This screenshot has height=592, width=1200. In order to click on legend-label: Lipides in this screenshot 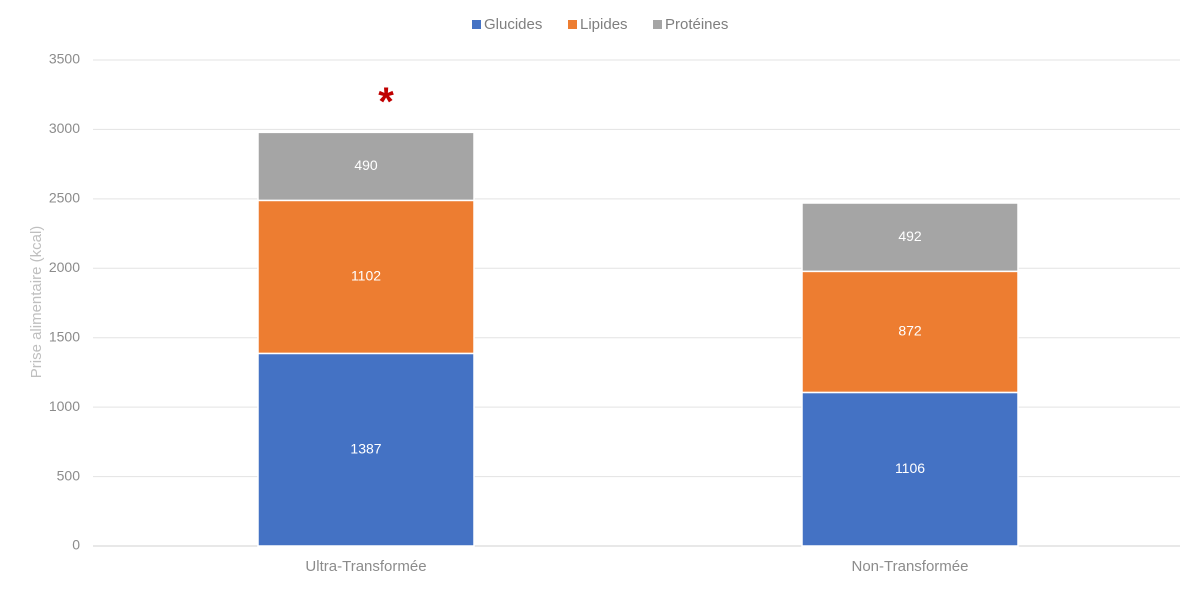, I will do `click(604, 24)`.